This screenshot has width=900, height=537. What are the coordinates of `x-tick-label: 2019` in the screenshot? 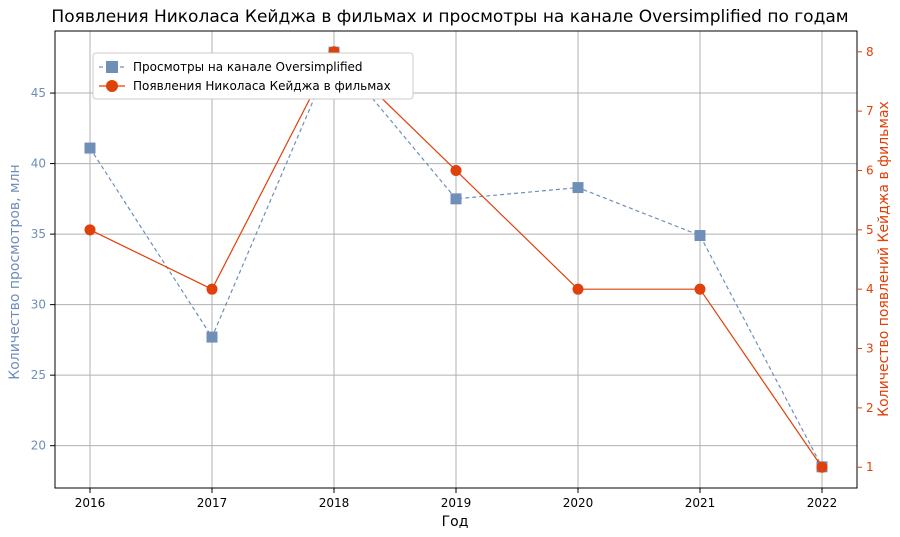 It's located at (456, 503).